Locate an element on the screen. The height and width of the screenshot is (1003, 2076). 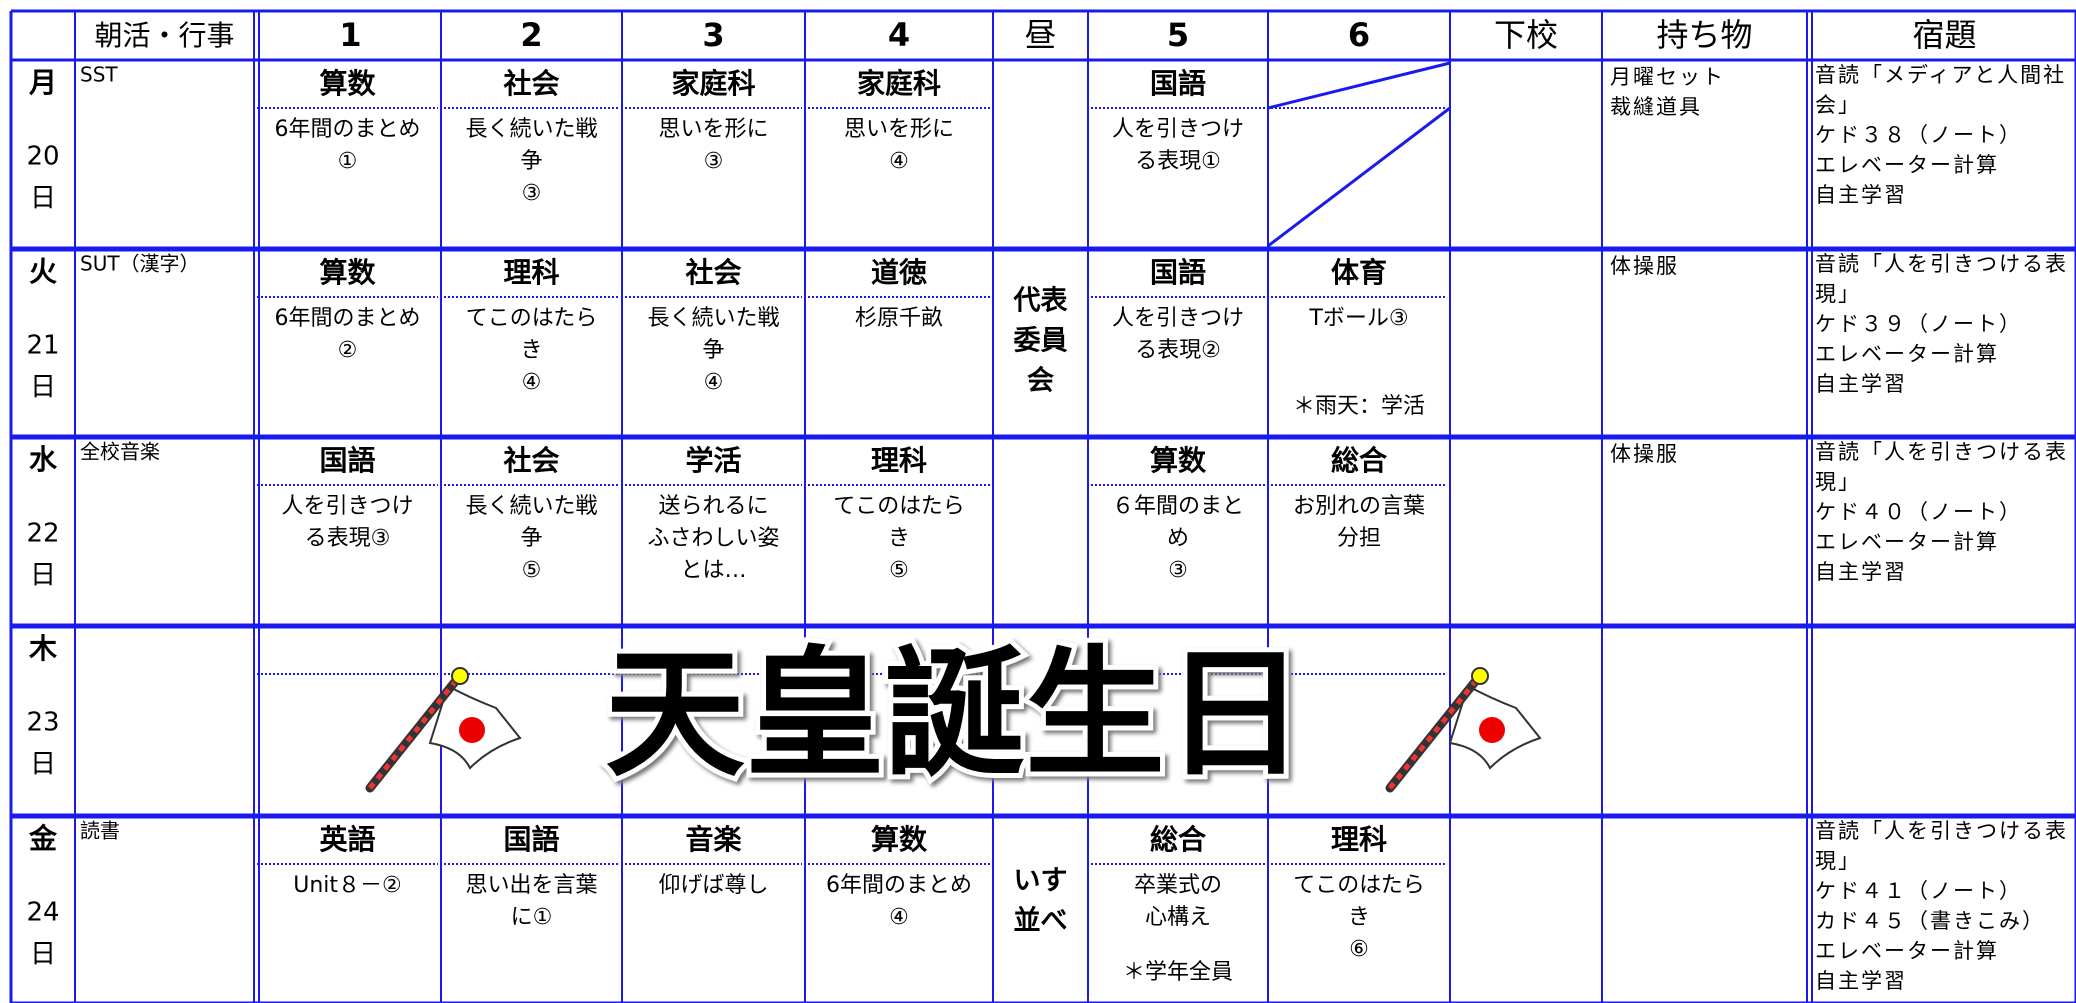
homework-item: ケド３８（ノート） is located at coordinates (1918, 135).